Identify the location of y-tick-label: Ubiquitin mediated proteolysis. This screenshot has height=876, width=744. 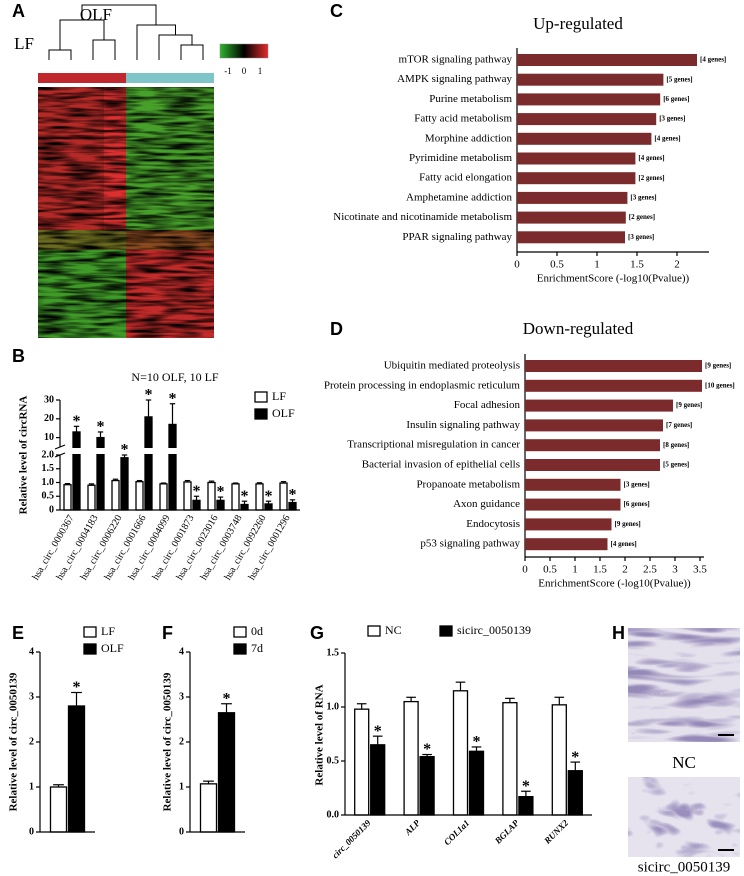
(452, 366).